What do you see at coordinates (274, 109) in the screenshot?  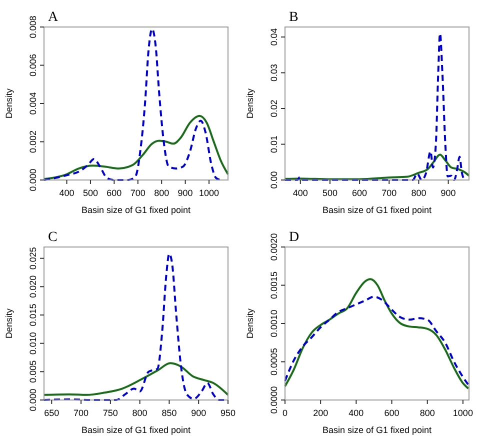 I see `y-tick-label: 0.02` at bounding box center [274, 109].